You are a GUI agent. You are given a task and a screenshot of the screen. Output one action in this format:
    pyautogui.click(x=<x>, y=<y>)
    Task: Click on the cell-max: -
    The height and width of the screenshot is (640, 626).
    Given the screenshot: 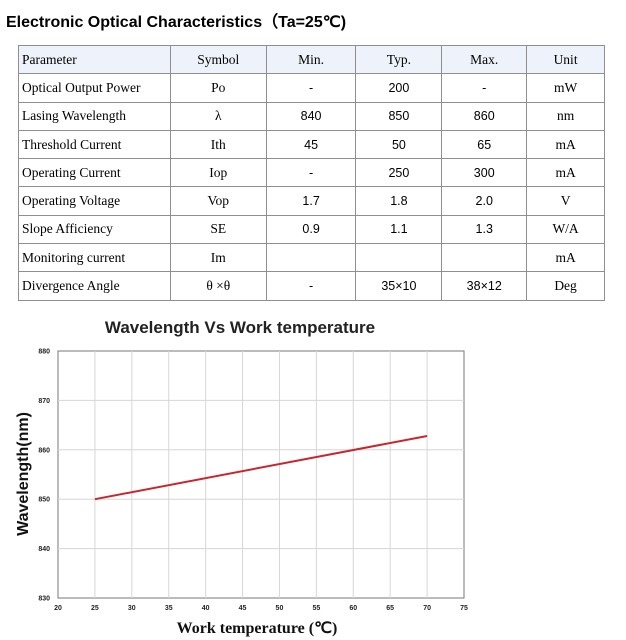 What is the action you would take?
    pyautogui.click(x=484, y=88)
    